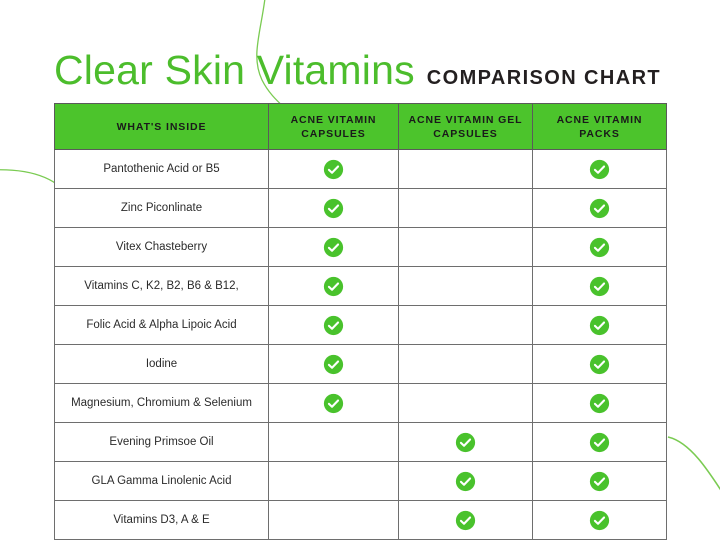 Image resolution: width=720 pixels, height=540 pixels. I want to click on table-row: Vitex Chasteberry, so click(360, 247).